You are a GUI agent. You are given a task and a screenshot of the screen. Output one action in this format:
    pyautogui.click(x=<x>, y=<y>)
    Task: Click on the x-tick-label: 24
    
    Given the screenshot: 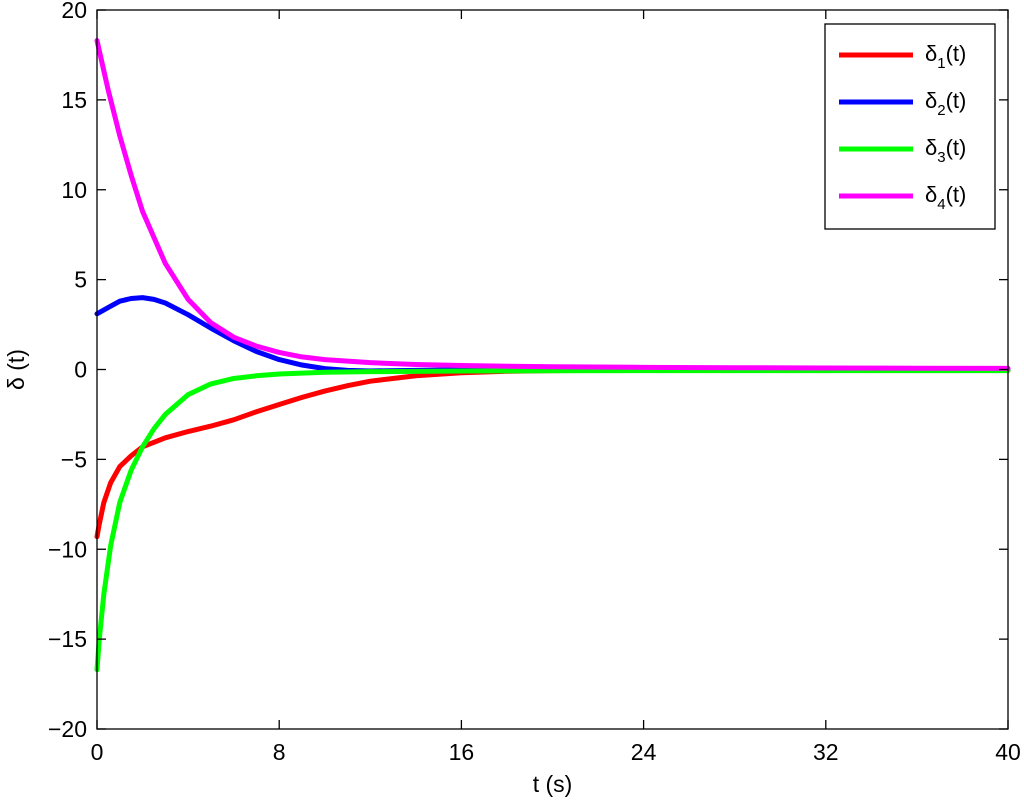 What is the action you would take?
    pyautogui.click(x=644, y=752)
    